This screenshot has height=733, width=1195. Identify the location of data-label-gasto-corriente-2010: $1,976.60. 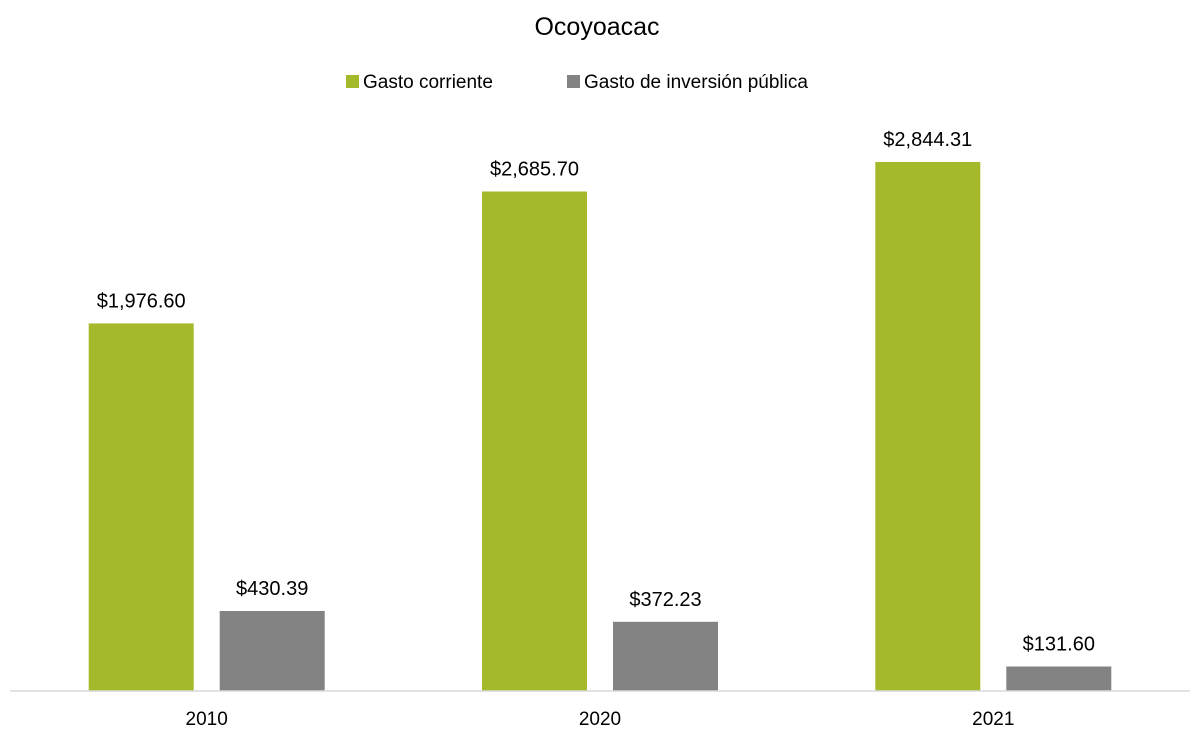
(141, 301).